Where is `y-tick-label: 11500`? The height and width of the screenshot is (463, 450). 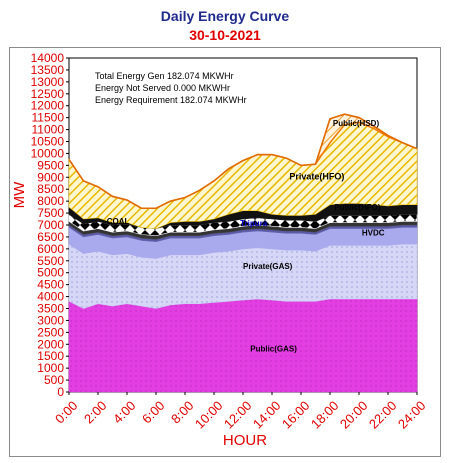 y-tick-label: 11500 is located at coordinates (48, 118).